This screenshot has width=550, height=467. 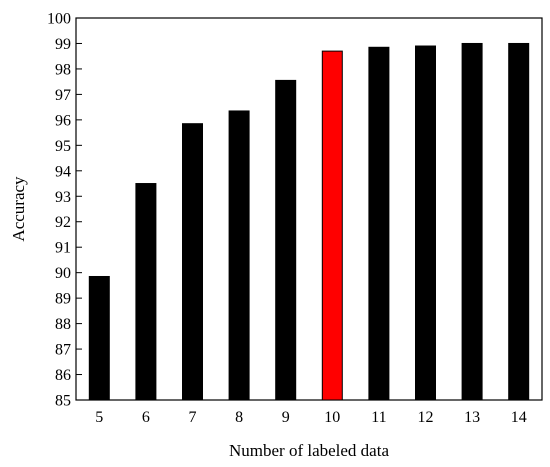 I want to click on y-tick-label: 96, so click(x=63, y=120).